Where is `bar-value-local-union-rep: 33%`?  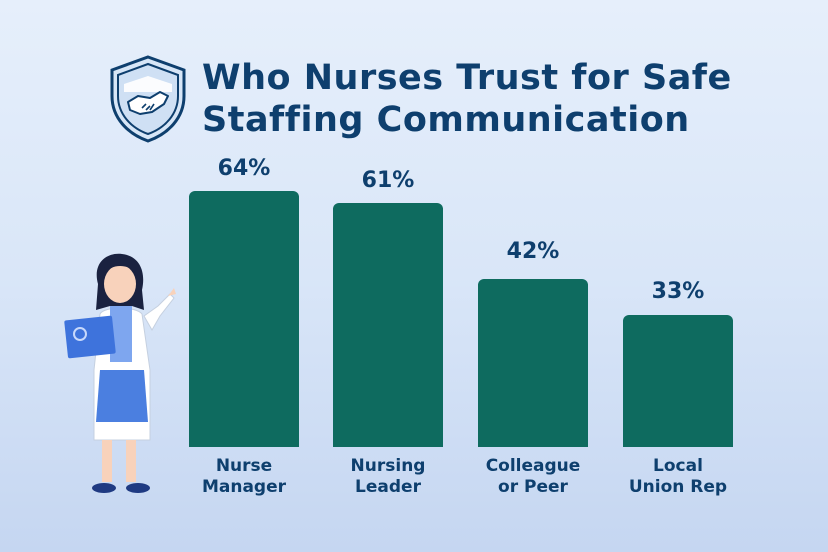 bar-value-local-union-rep: 33% is located at coordinates (678, 291).